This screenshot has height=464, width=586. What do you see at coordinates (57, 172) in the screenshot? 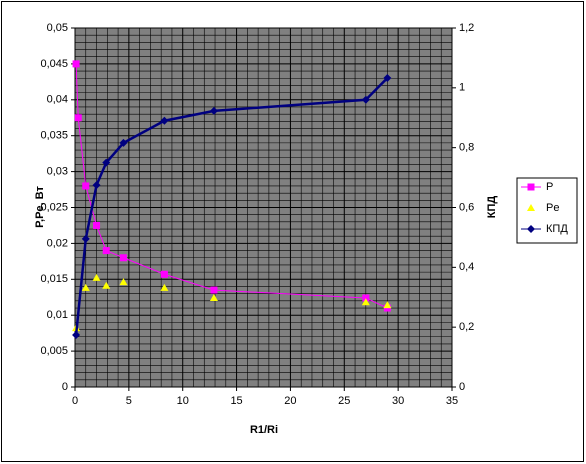
I see `y-tick-label: 0,03` at bounding box center [57, 172].